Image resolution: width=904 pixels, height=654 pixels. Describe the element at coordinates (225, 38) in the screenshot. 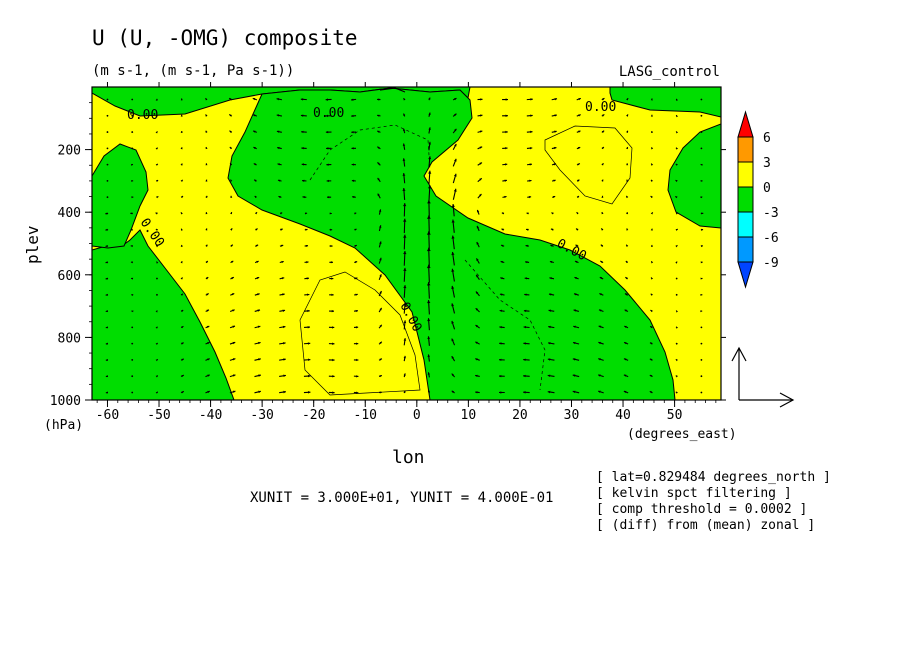

I see `chart-title: U (U, -OMG) composite` at that location.